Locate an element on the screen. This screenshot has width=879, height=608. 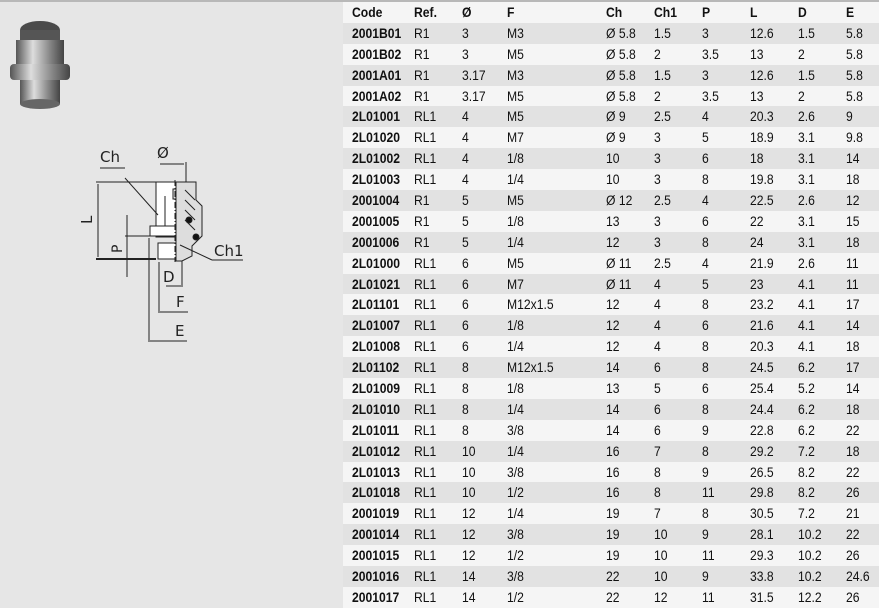
cell-code: 2001006 is located at coordinates (376, 242).